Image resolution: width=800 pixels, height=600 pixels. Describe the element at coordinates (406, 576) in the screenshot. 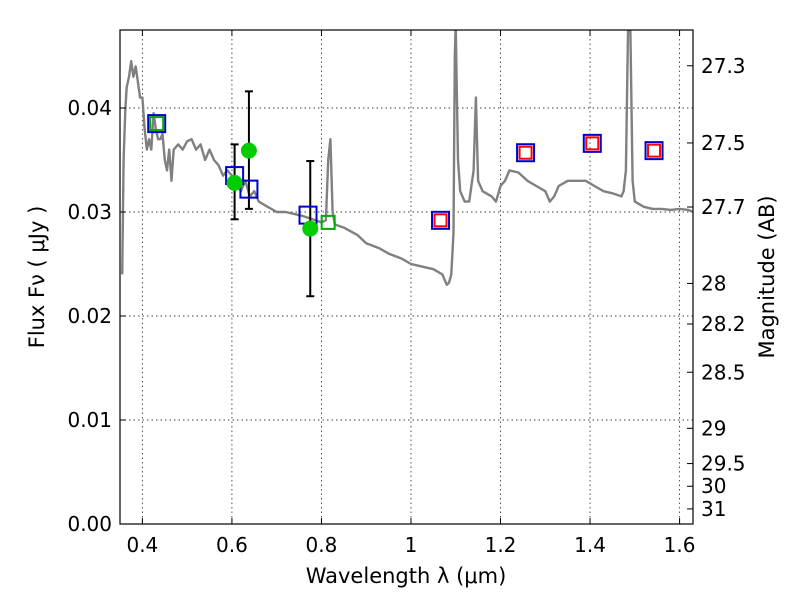

I see `x-axis-label: Wavelength λ (μm)` at that location.